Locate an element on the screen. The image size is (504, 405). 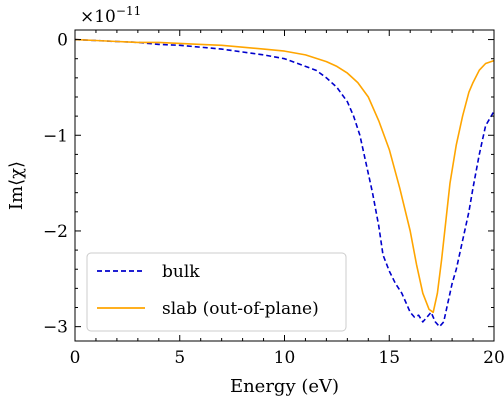
x-tick-label: 20 is located at coordinates (493, 358).